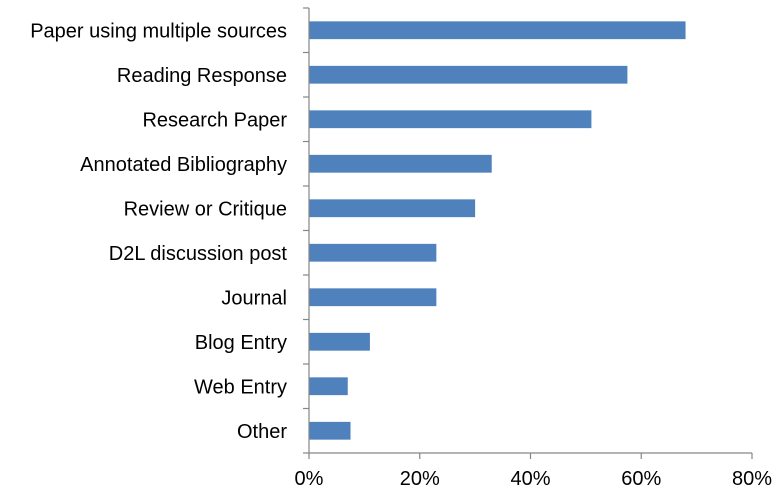 This screenshot has height=500, width=781. I want to click on category-label: Review or Critique, so click(205, 209).